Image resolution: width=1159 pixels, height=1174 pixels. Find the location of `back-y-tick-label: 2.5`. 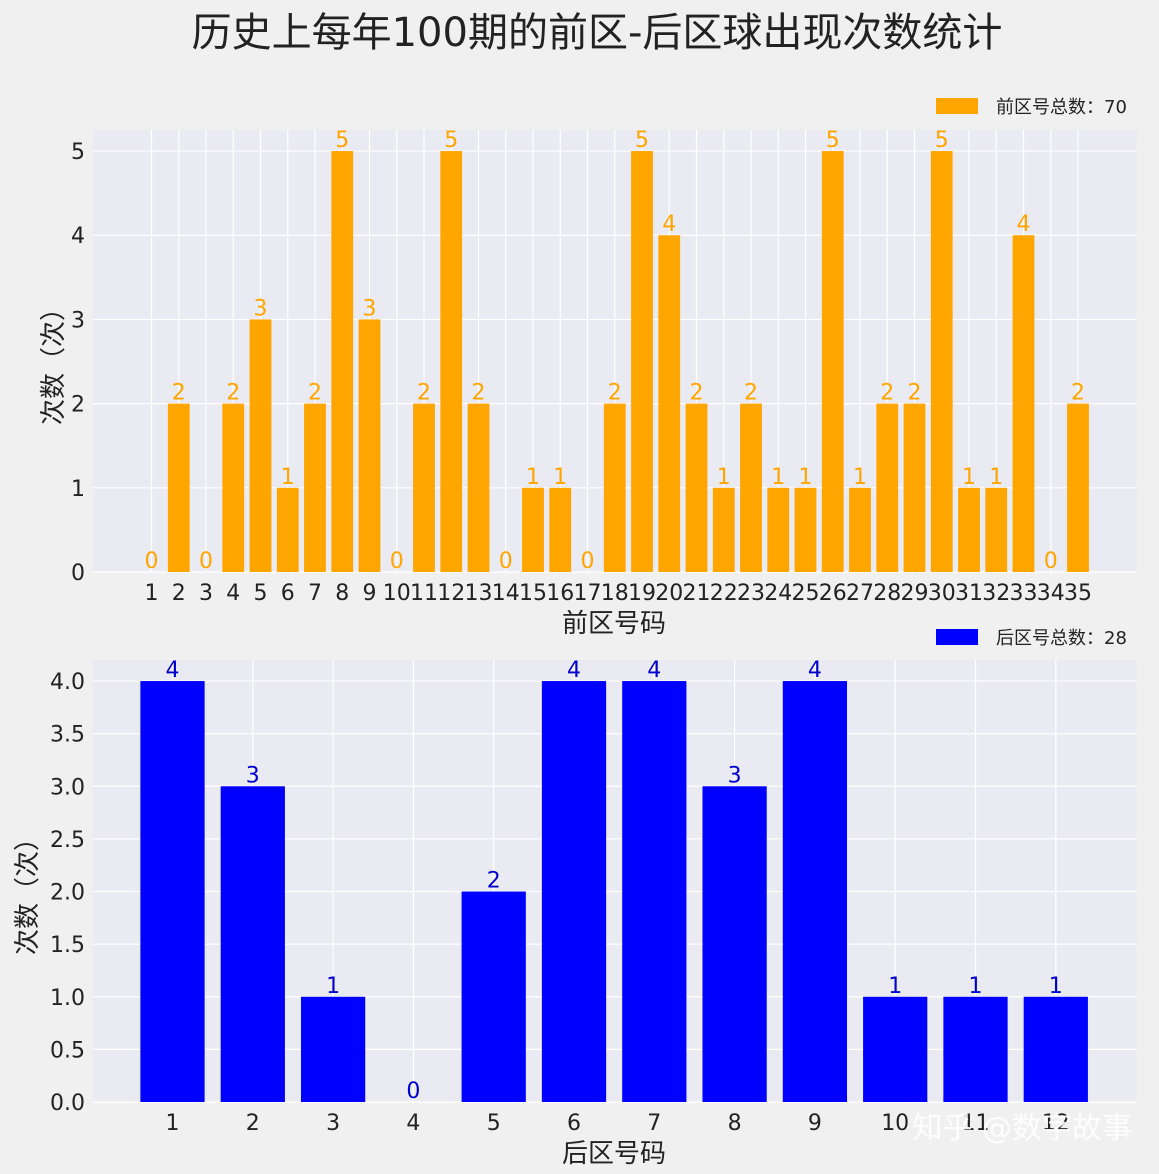

back-y-tick-label: 2.5 is located at coordinates (67, 840).